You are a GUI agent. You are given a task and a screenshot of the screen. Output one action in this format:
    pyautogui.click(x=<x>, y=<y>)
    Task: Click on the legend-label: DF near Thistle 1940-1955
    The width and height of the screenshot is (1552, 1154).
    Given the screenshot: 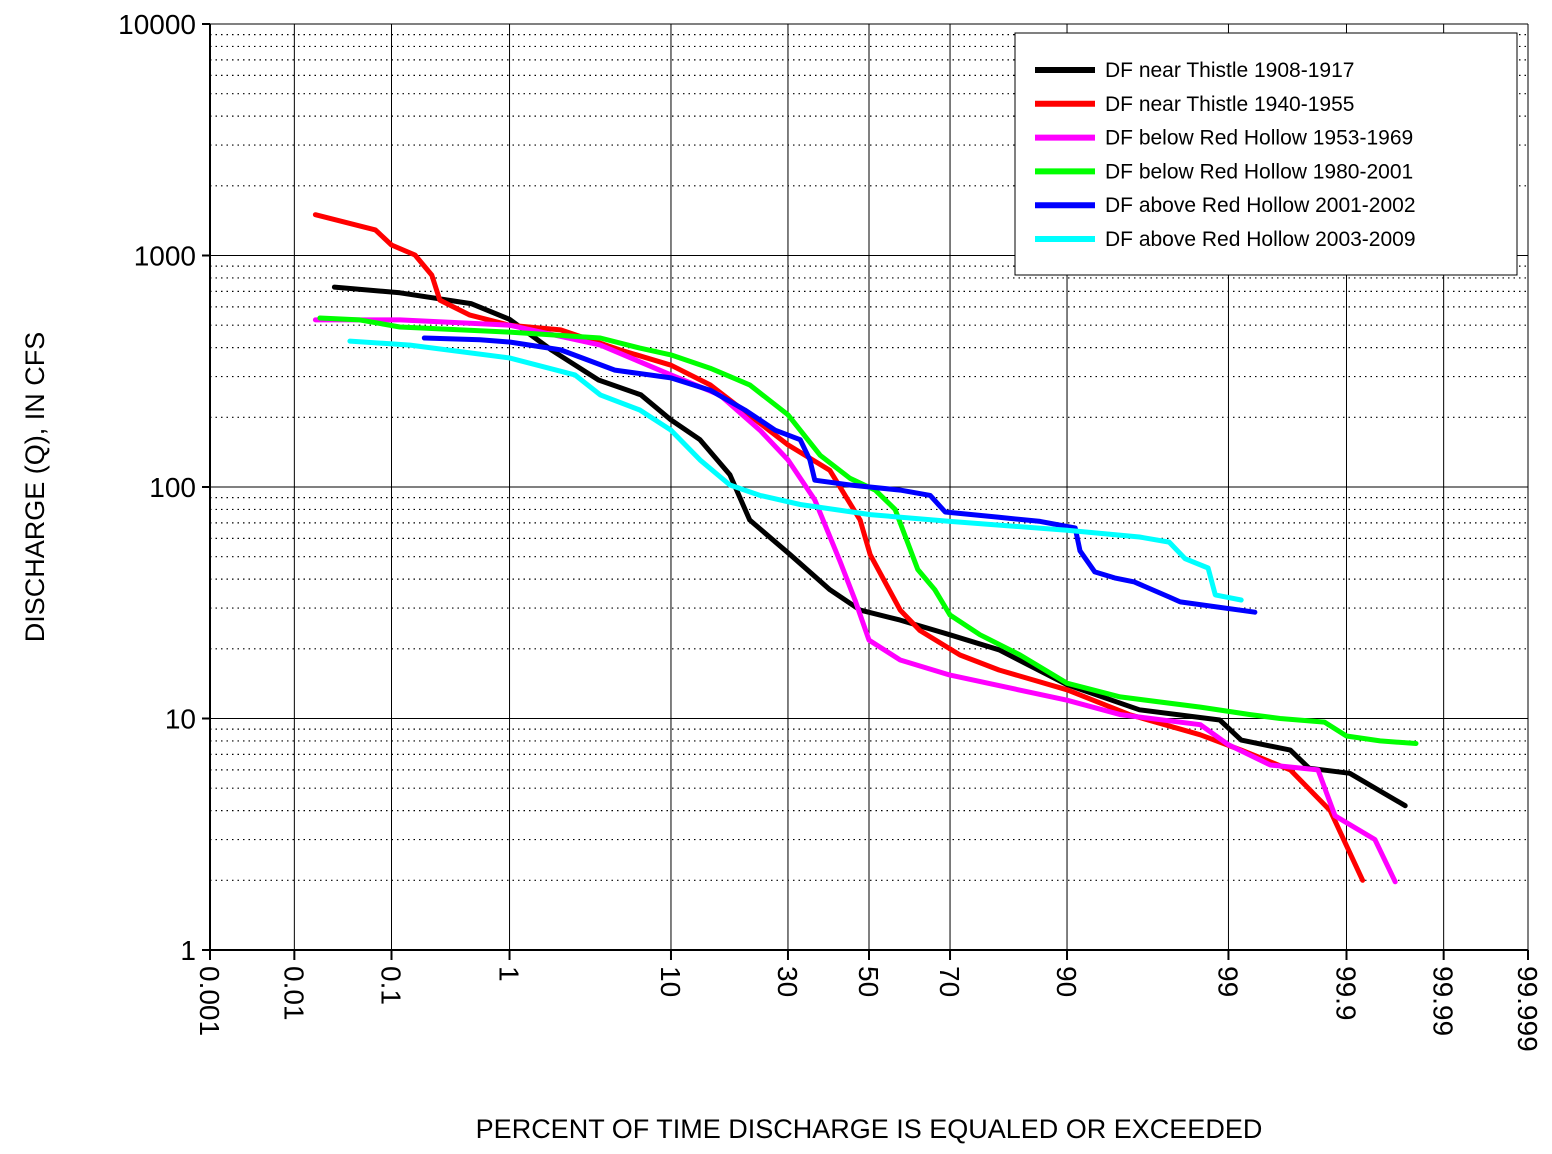 What is the action you would take?
    pyautogui.click(x=1229, y=104)
    